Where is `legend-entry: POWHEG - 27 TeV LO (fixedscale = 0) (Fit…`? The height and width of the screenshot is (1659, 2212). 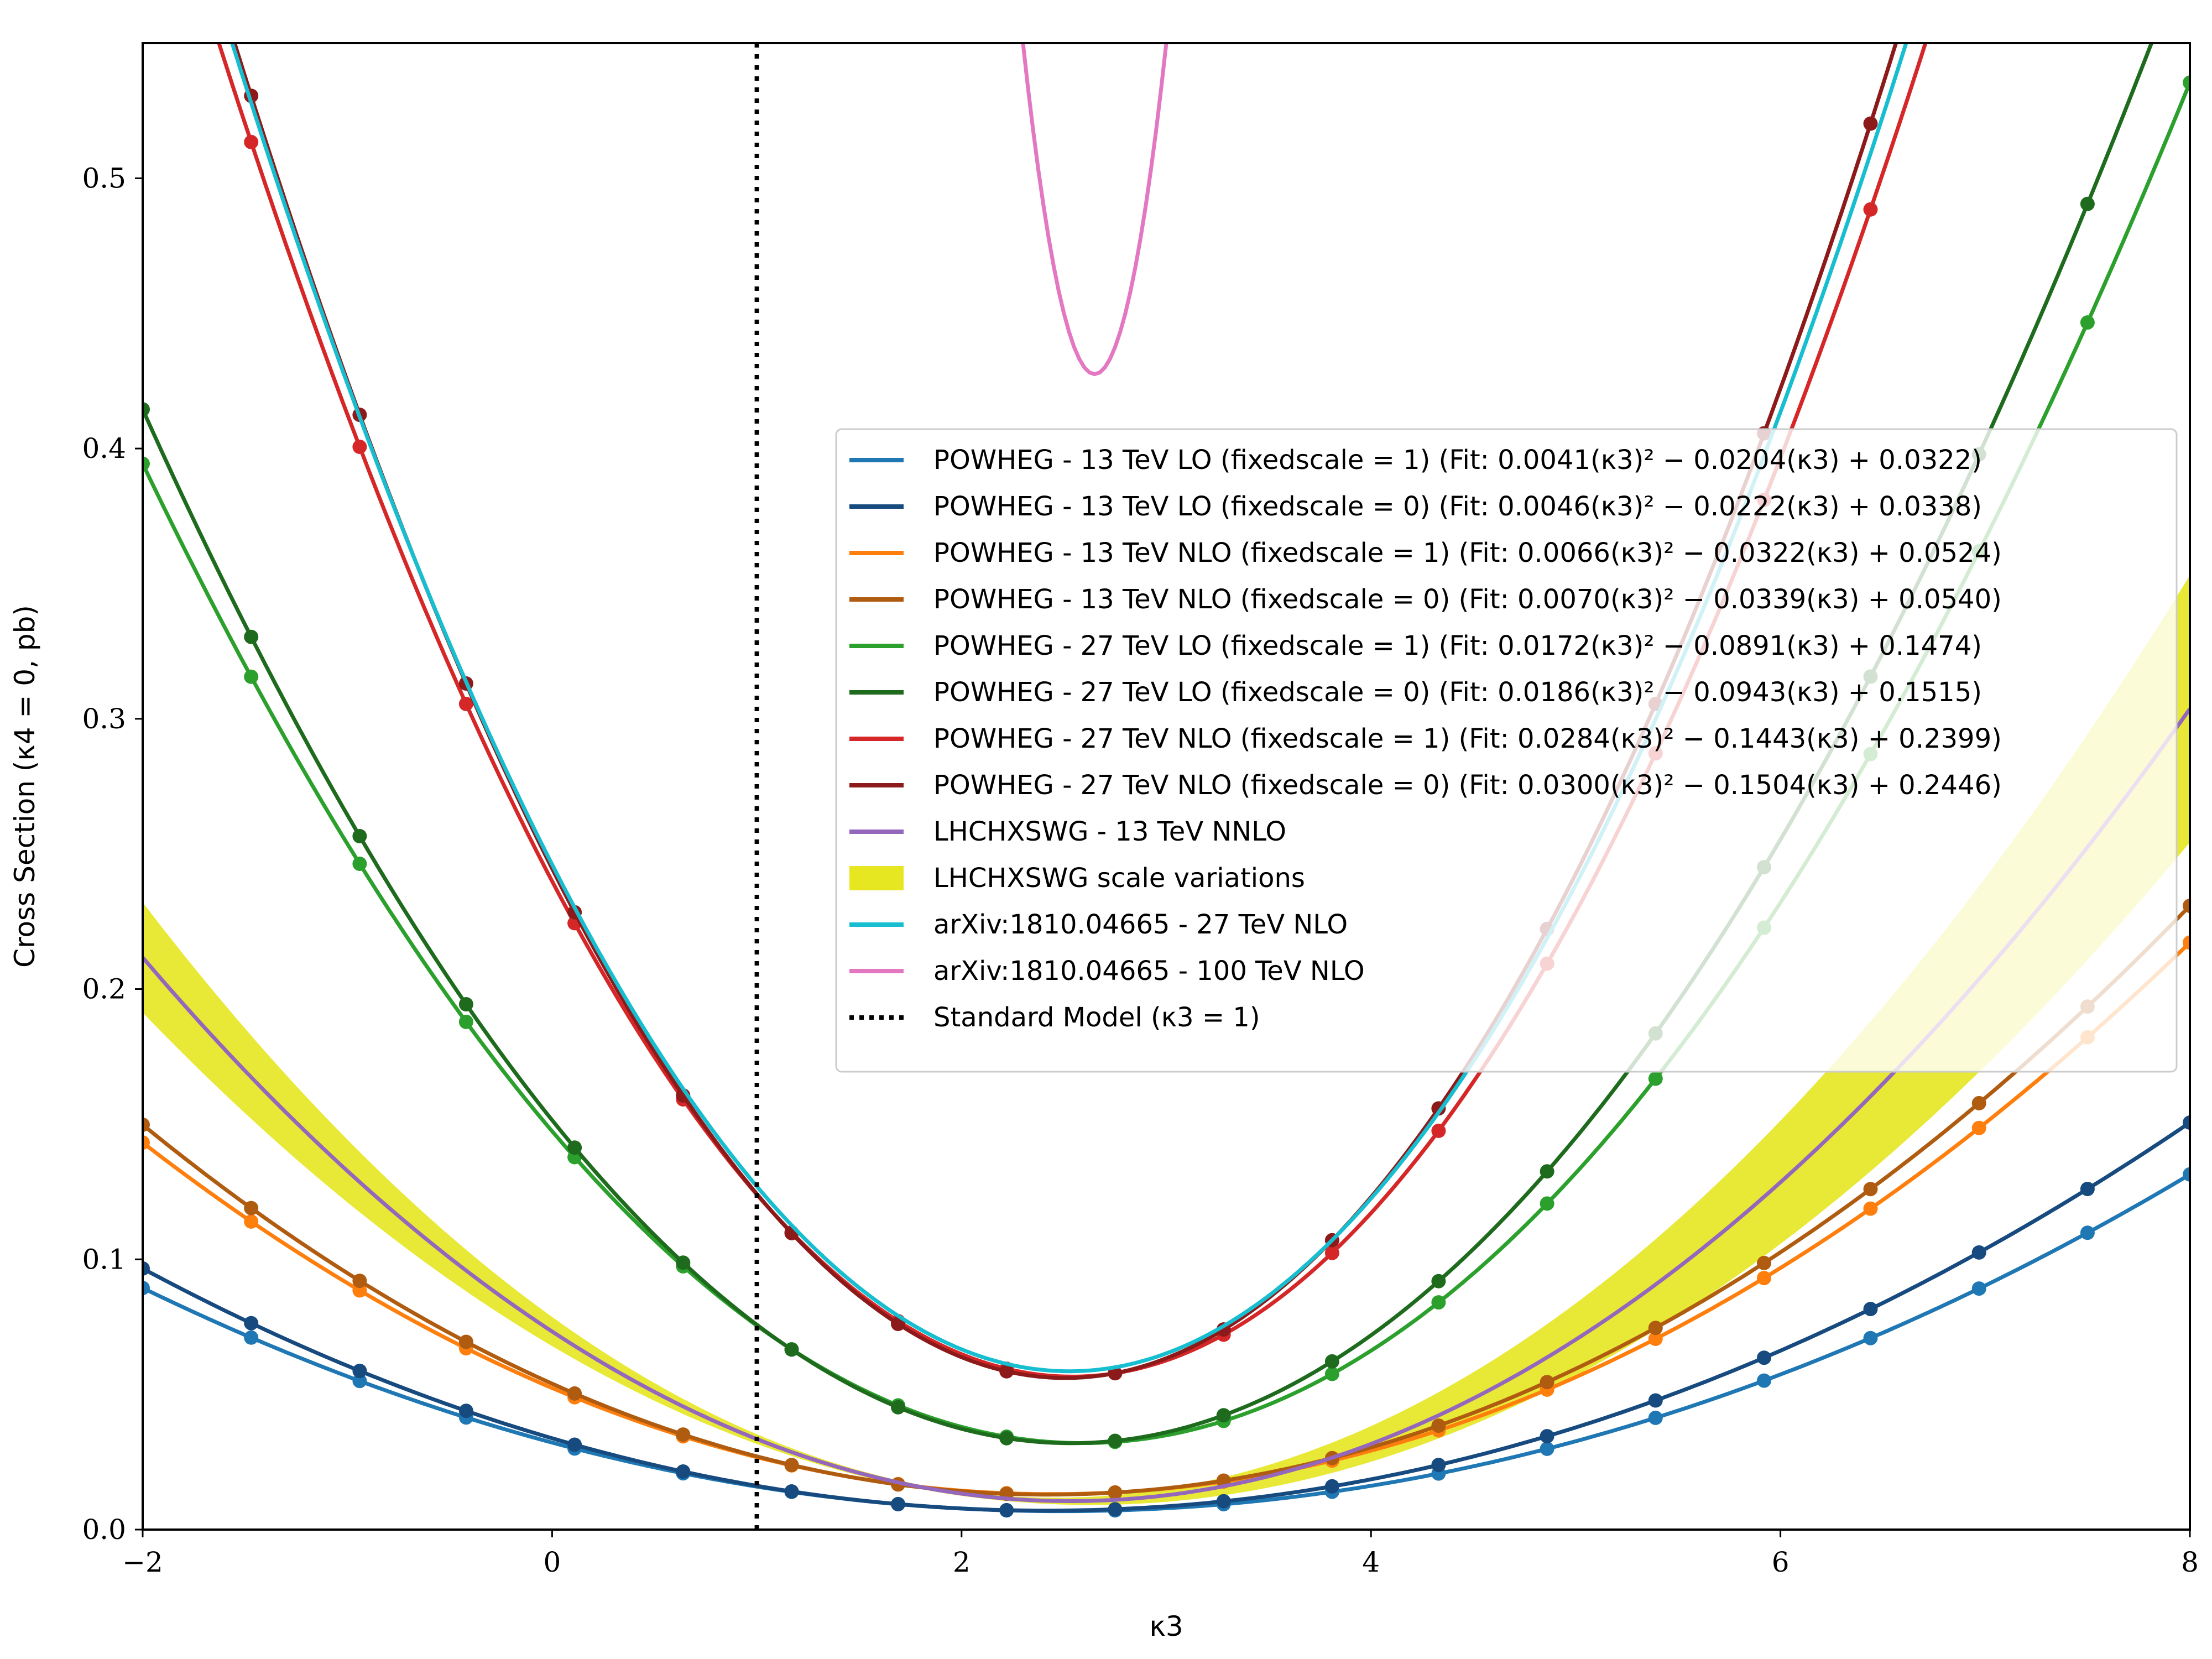 legend-entry: POWHEG - 27 TeV LO (fixedscale = 0) (Fit… is located at coordinates (1416, 692).